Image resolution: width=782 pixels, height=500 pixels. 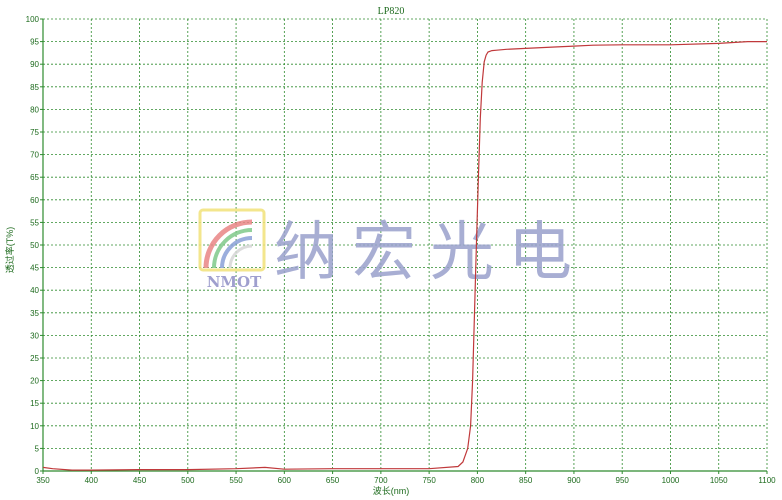 What do you see at coordinates (381, 480) in the screenshot?
I see `x-tick-label: 700` at bounding box center [381, 480].